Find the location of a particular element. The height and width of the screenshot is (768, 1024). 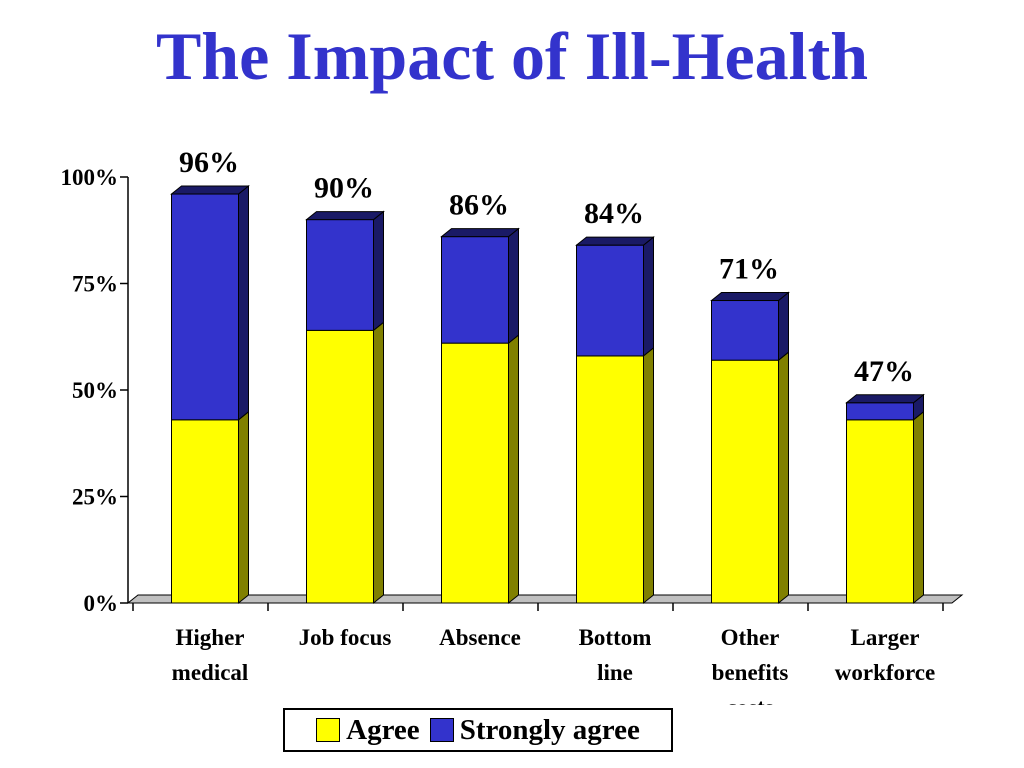

y-tick-label: 25% is located at coordinates (95, 497).